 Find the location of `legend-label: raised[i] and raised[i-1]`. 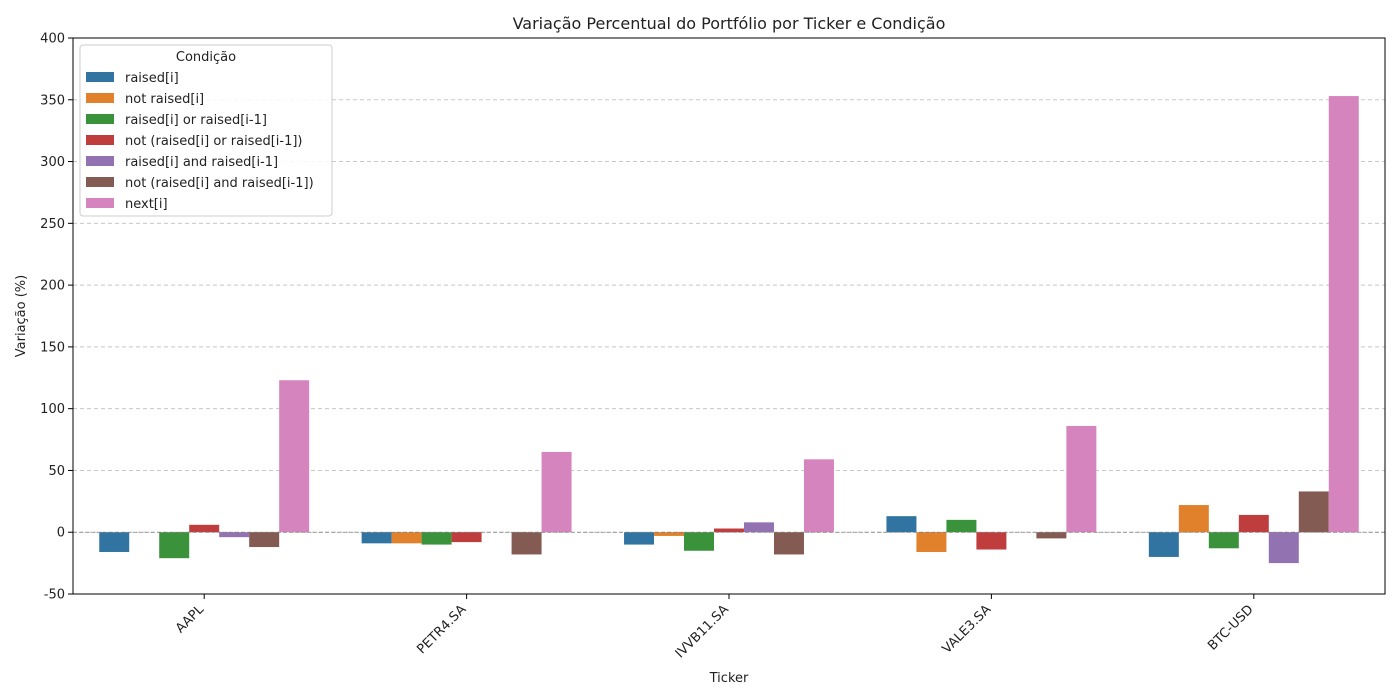

legend-label: raised[i] and raised[i-1] is located at coordinates (201, 162).